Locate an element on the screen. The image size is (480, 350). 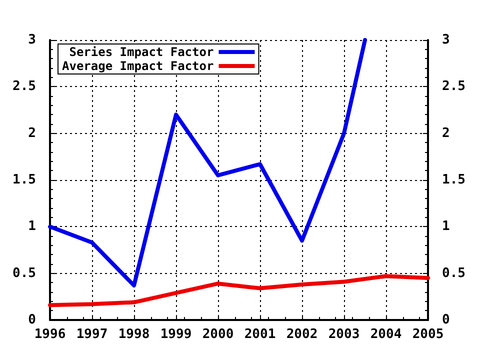
y2-tick-label: 0.5 is located at coordinates (454, 273).